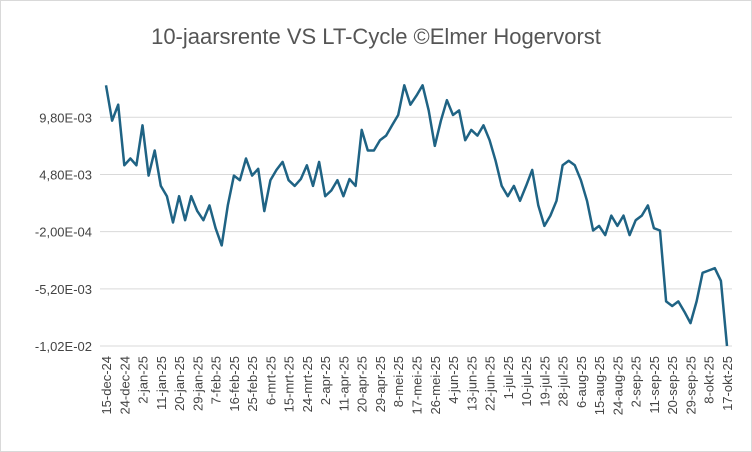 This screenshot has width=752, height=452. I want to click on x-tick-label: 20-jan-25, so click(179, 383).